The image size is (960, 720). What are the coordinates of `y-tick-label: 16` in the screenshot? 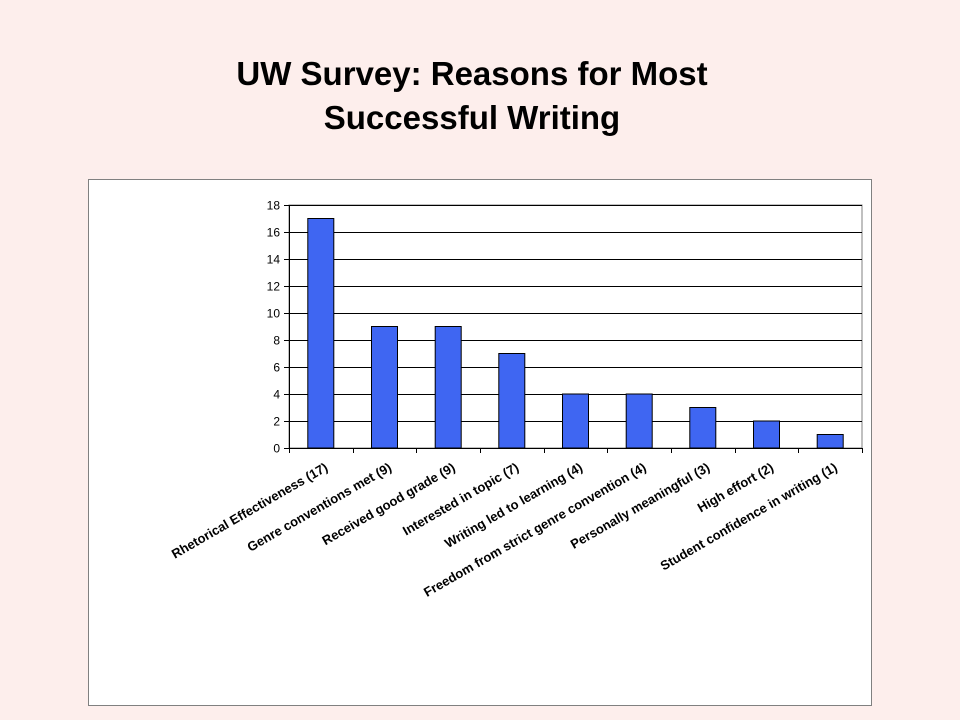 It's located at (274, 233).